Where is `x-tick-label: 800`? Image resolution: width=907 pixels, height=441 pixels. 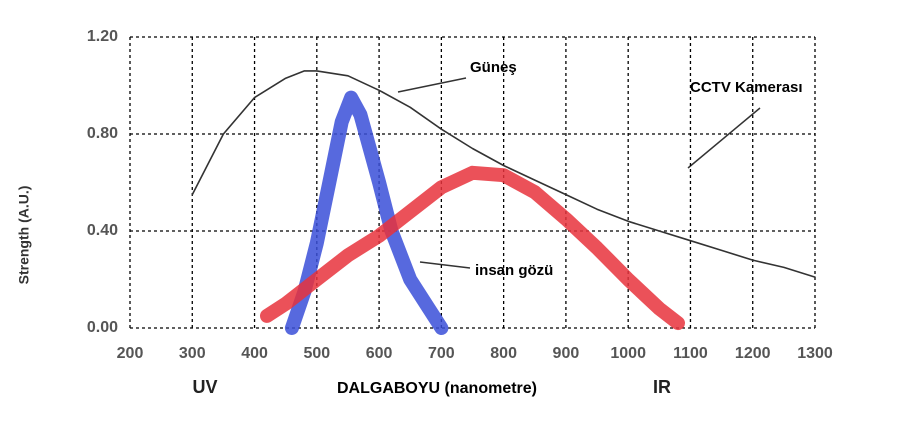
x-tick-label: 800 is located at coordinates (503, 353).